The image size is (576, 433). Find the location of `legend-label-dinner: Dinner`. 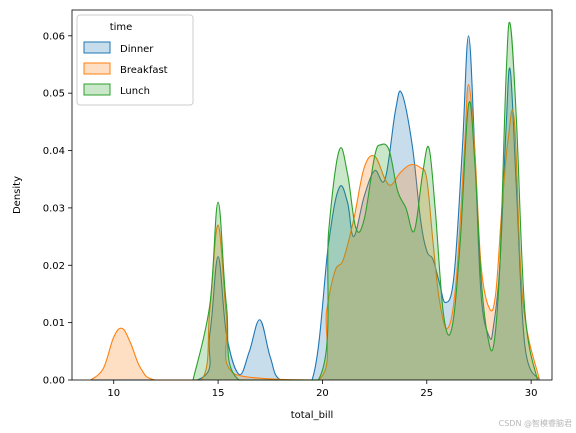

legend-label-dinner: Dinner is located at coordinates (137, 49).